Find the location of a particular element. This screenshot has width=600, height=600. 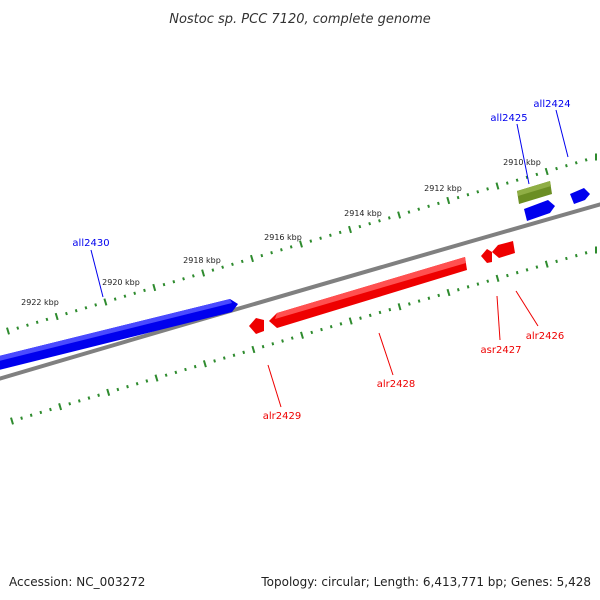

gene-arrow-alr2429 is located at coordinates (256, 326).